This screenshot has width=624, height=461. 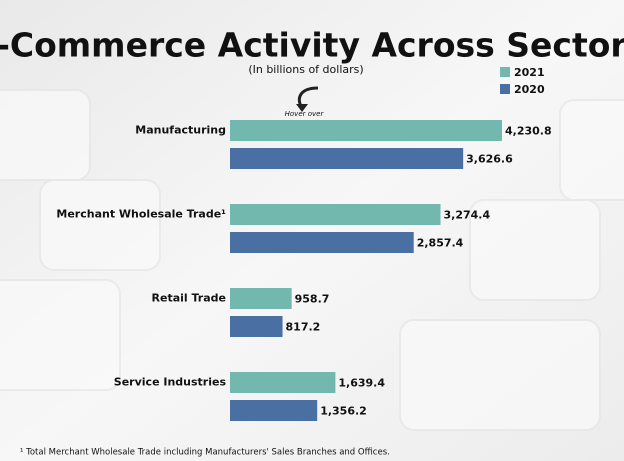 What do you see at coordinates (528, 131) in the screenshot?
I see `value-label: 4,230.8` at bounding box center [528, 131].